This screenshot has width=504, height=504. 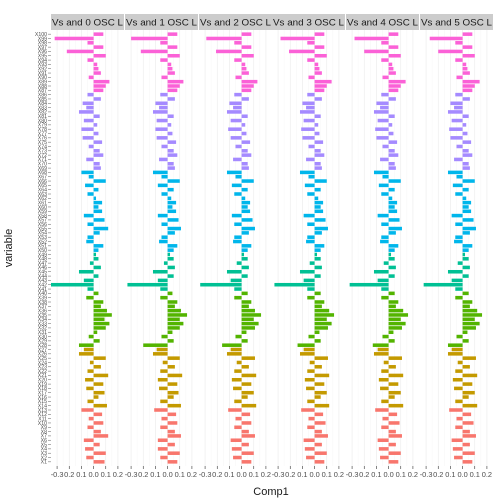 I want to click on y-tick-label: X7, so click(x=44, y=437).